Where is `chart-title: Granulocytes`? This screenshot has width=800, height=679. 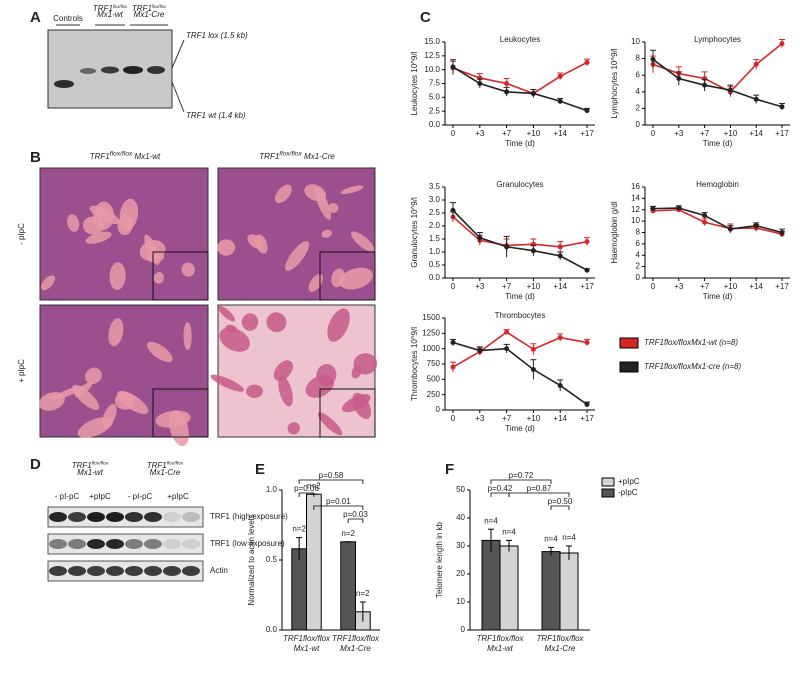 chart-title: Granulocytes is located at coordinates (519, 184).